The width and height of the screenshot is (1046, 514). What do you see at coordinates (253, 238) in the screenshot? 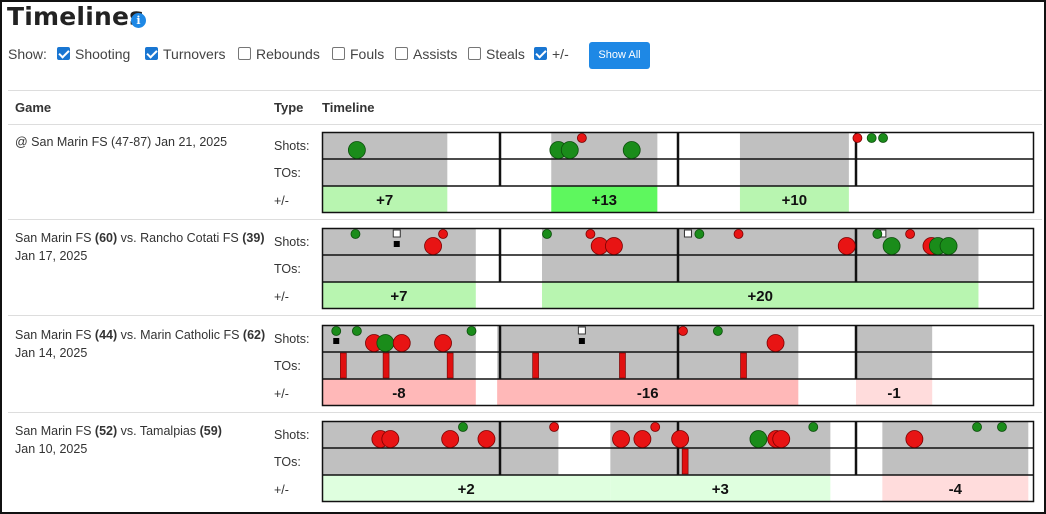
I see `opponent-score: (39)` at bounding box center [253, 238].